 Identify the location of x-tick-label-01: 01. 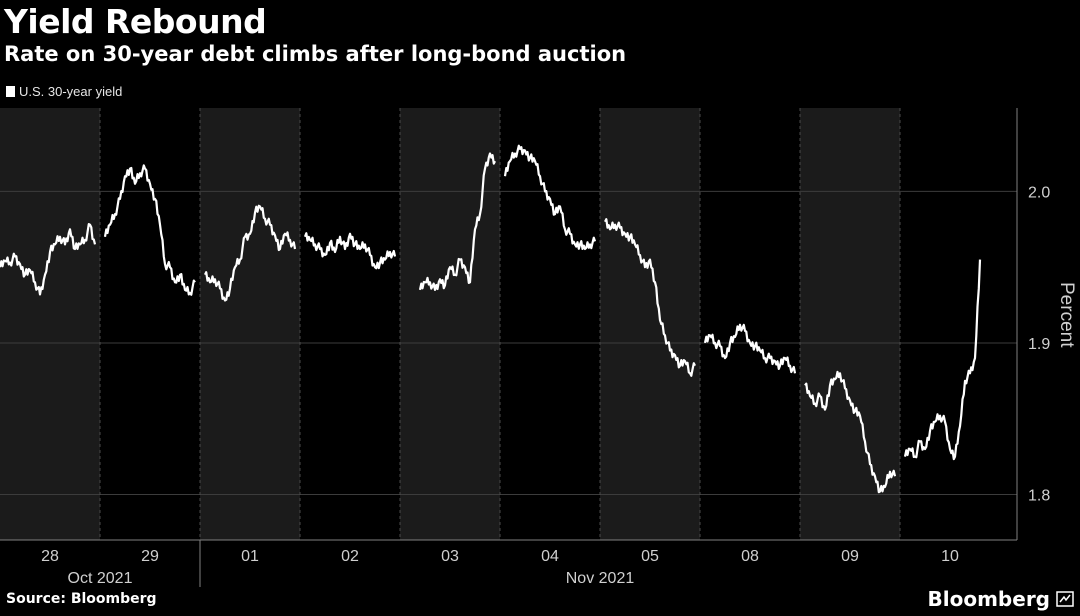
(250, 556).